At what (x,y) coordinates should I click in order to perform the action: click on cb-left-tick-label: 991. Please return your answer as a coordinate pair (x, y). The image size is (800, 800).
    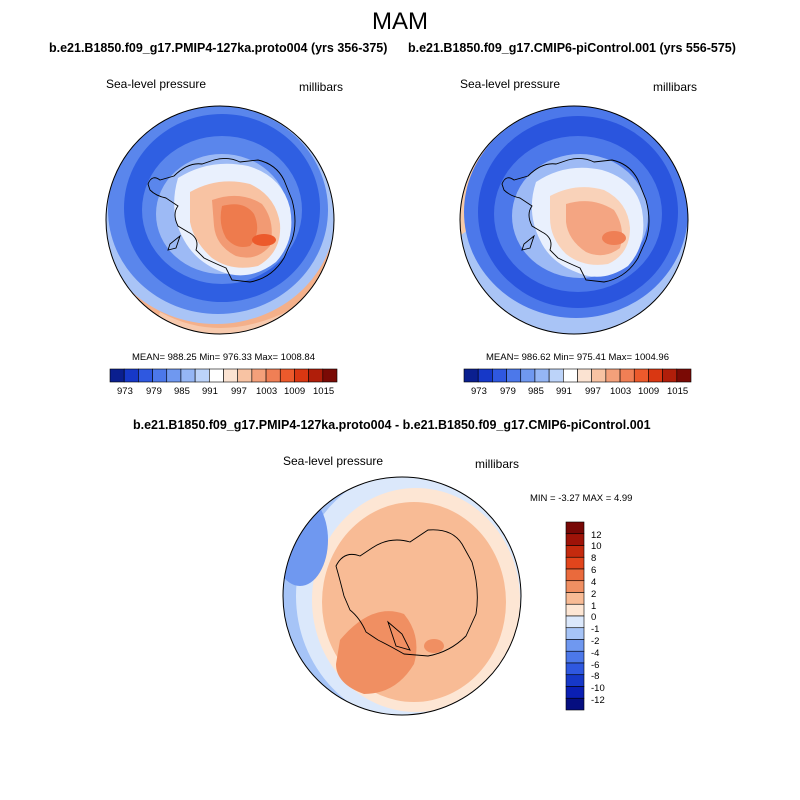
    Looking at the image, I should click on (210, 391).